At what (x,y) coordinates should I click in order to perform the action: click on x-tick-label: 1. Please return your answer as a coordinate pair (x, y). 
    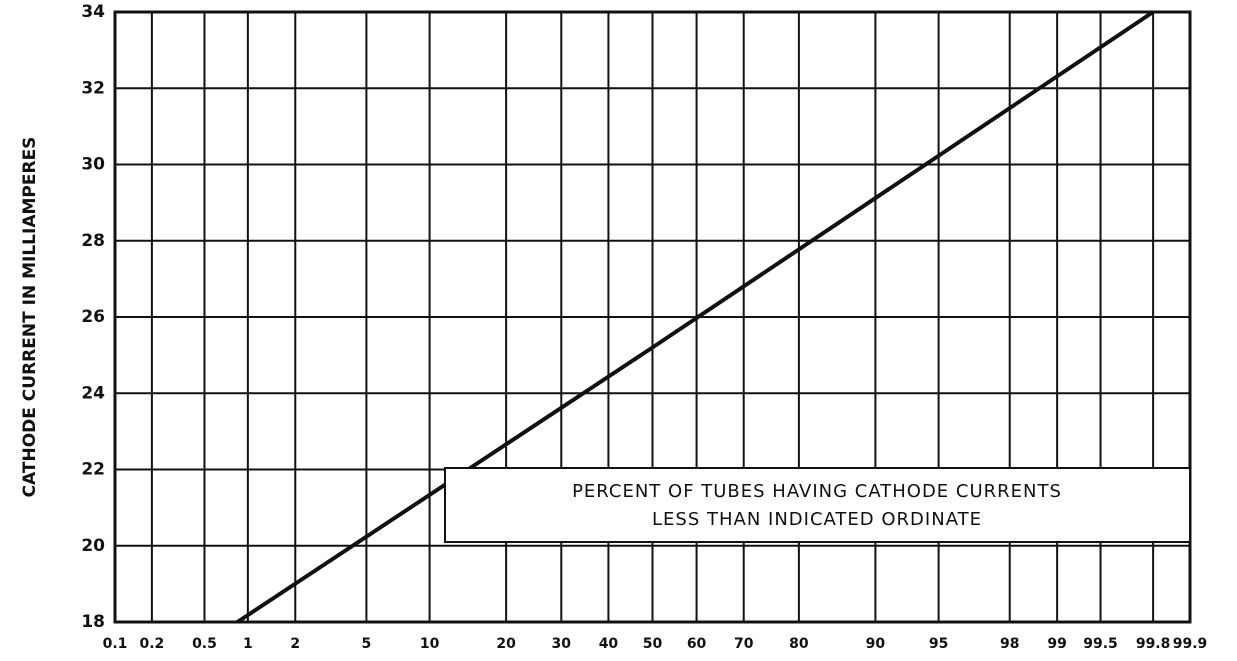
    Looking at the image, I should click on (248, 644).